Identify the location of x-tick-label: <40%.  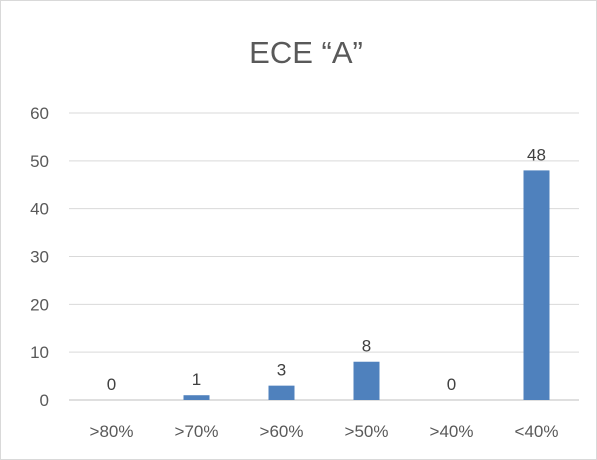
(537, 431).